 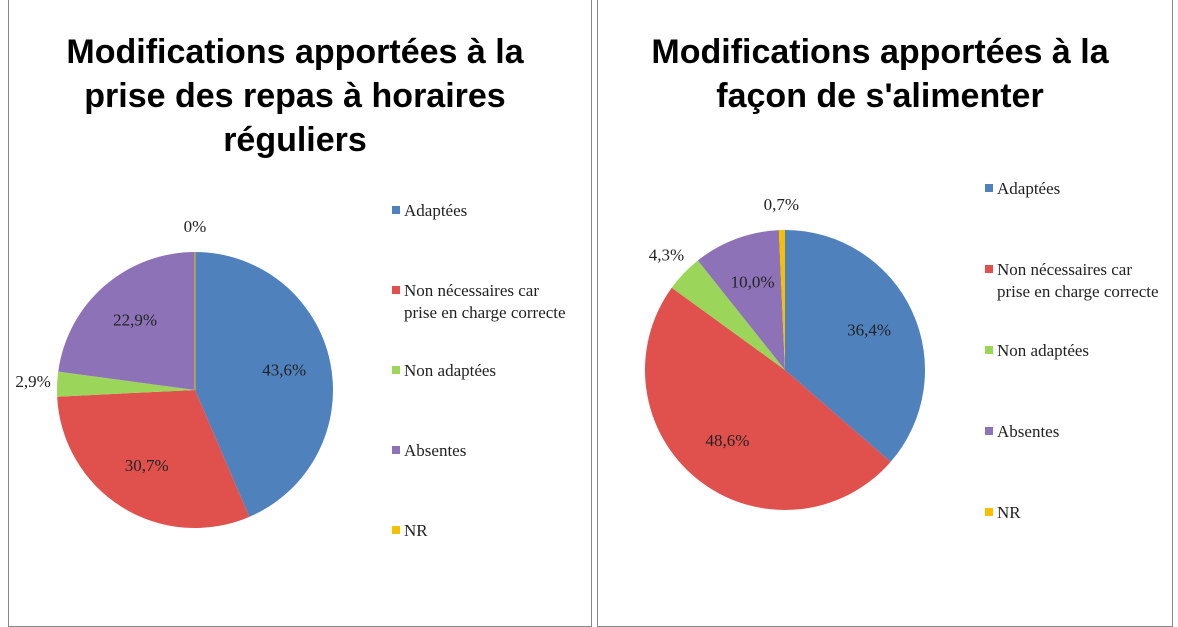 What do you see at coordinates (147, 465) in the screenshot?
I see `data-label: 30,7%` at bounding box center [147, 465].